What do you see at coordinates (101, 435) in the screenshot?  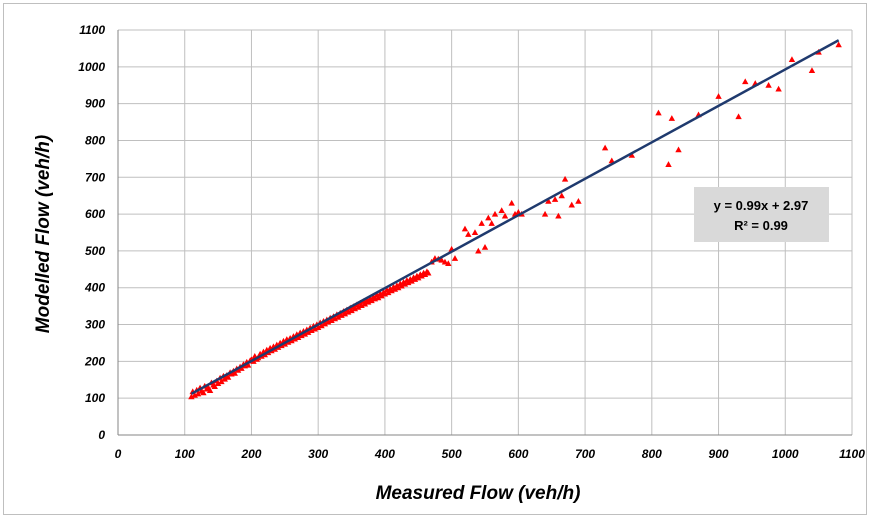 I see `y-tick-label: 0` at bounding box center [101, 435].